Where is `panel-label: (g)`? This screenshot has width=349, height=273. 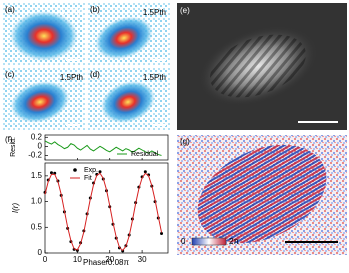
panel-label: (g) is located at coordinates (185, 141).